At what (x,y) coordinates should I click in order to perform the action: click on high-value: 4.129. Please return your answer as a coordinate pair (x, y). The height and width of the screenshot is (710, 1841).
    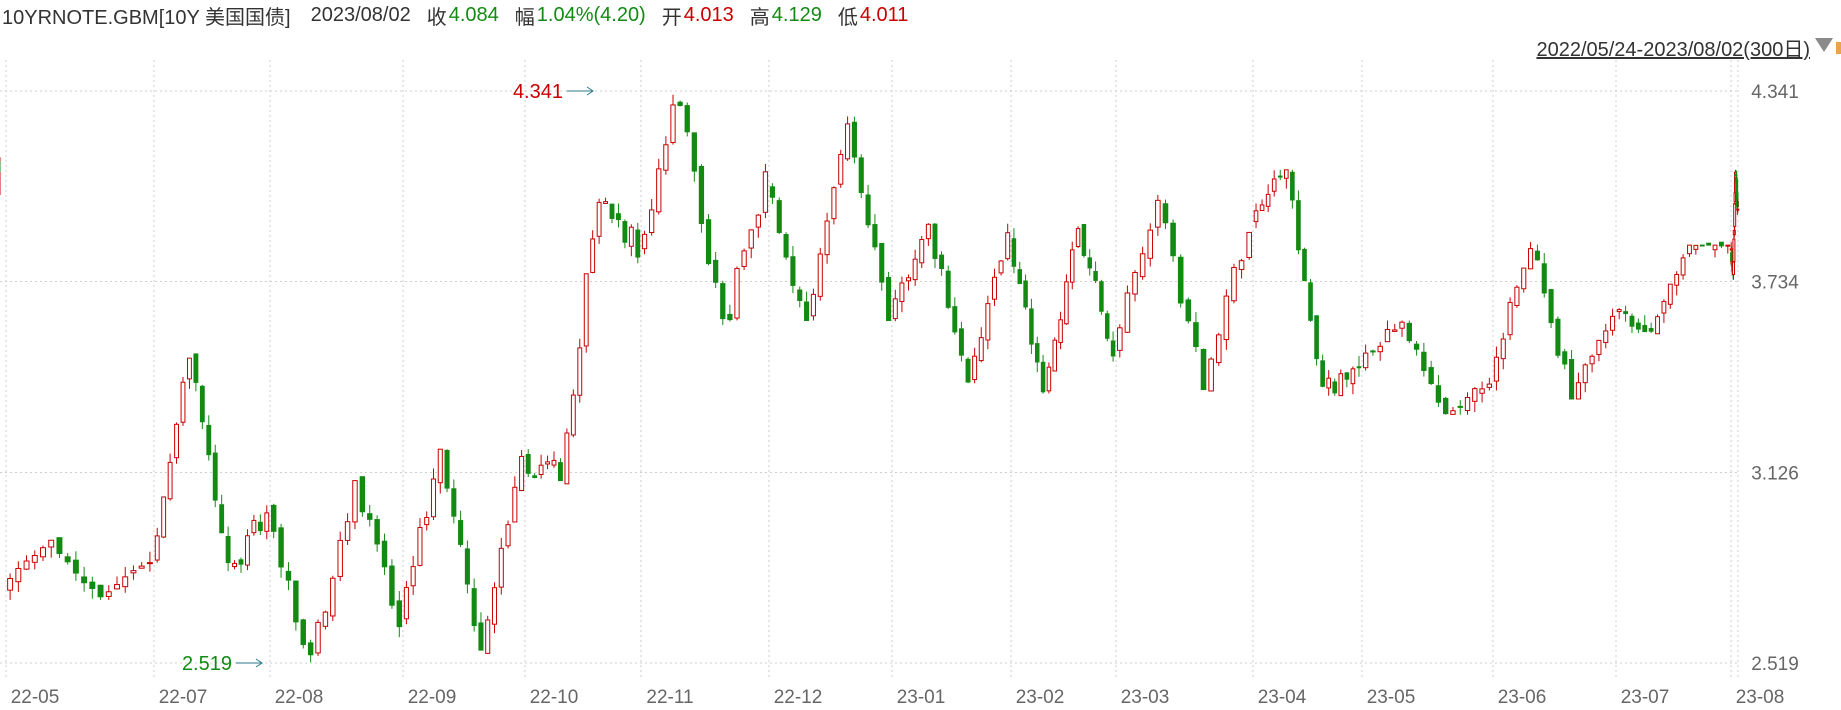
    Looking at the image, I should click on (796, 14).